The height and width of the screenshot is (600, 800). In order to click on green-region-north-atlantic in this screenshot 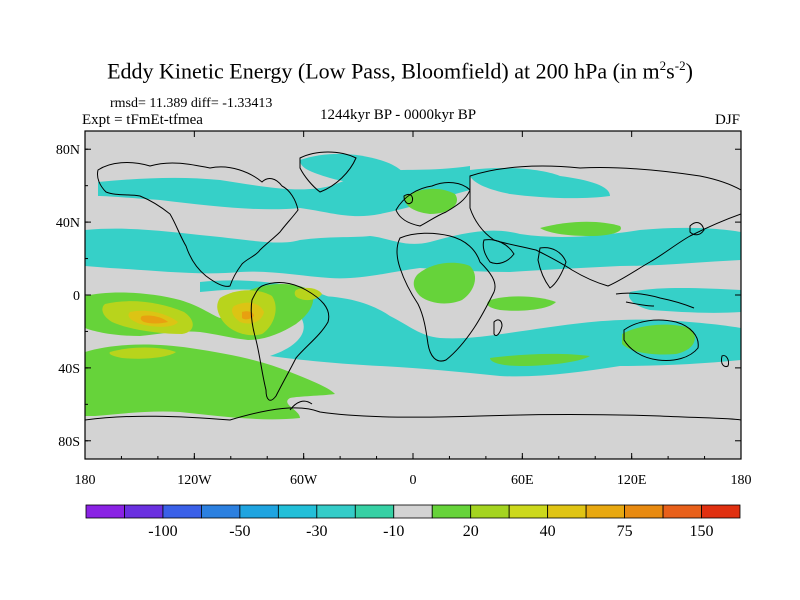, I will do `click(431, 201)`.